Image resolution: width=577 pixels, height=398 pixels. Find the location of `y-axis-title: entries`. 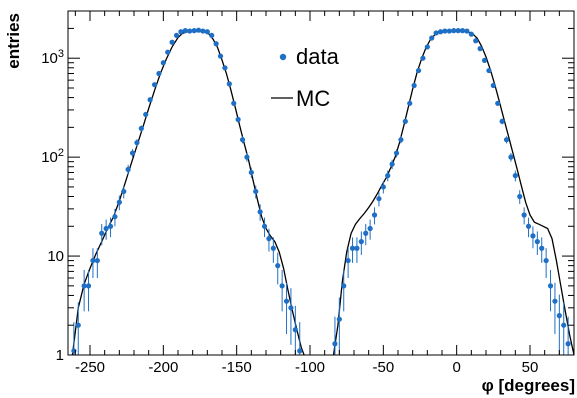

y-axis-title: entries is located at coordinates (13, 41).